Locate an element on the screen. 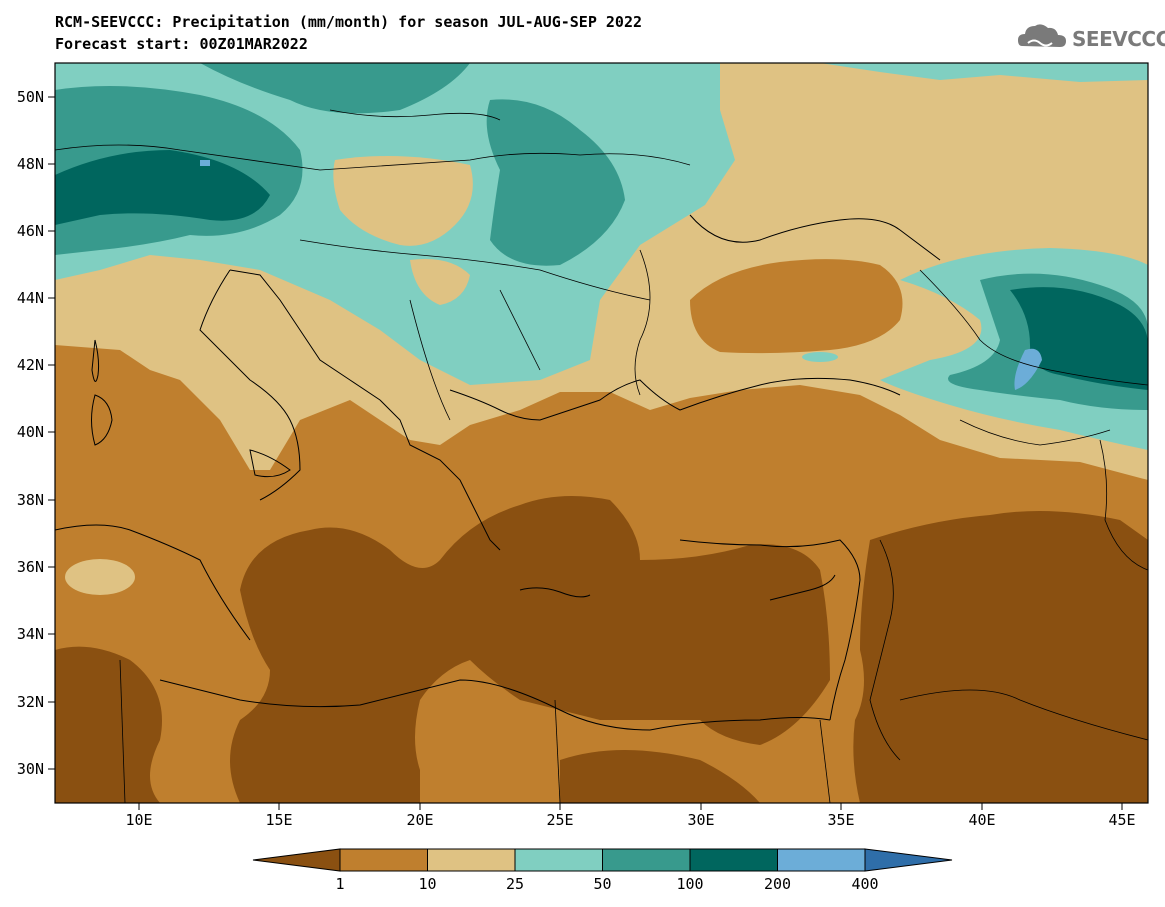 This screenshot has width=1165, height=907. lat-label: 48N is located at coordinates (30, 164).